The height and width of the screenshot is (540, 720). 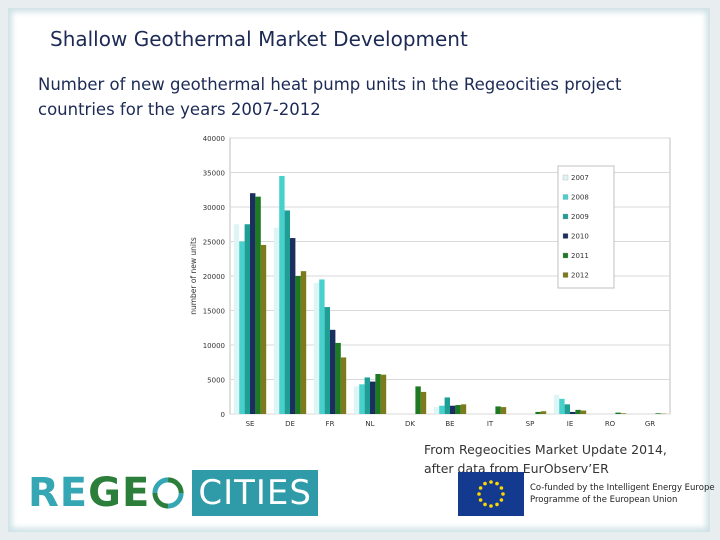 What do you see at coordinates (545, 449) in the screenshot?
I see `source-line-1: From Regeocities Market Update 2014,` at bounding box center [545, 449].